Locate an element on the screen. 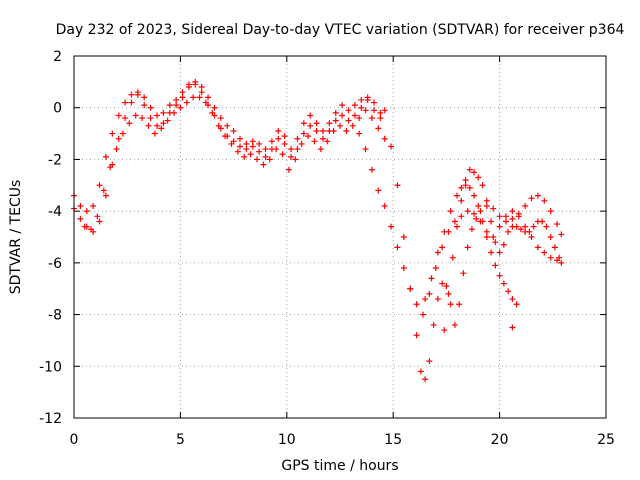  y-tick-label: -8 is located at coordinates (55, 316).